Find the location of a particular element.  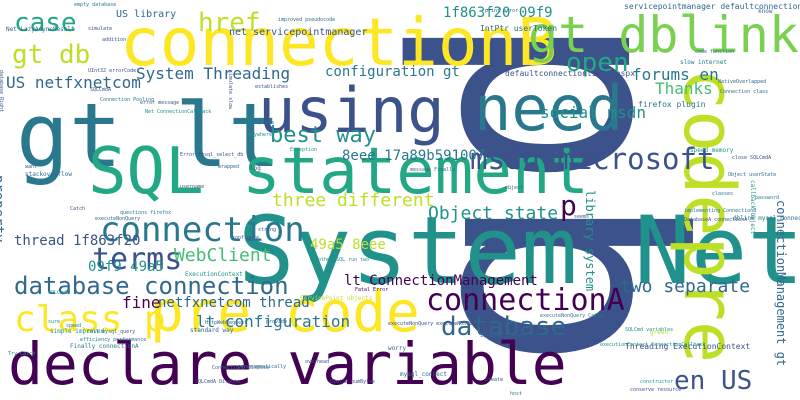

word-1f863f20-09f9: 1f863f20 09f9 is located at coordinates (498, 13).